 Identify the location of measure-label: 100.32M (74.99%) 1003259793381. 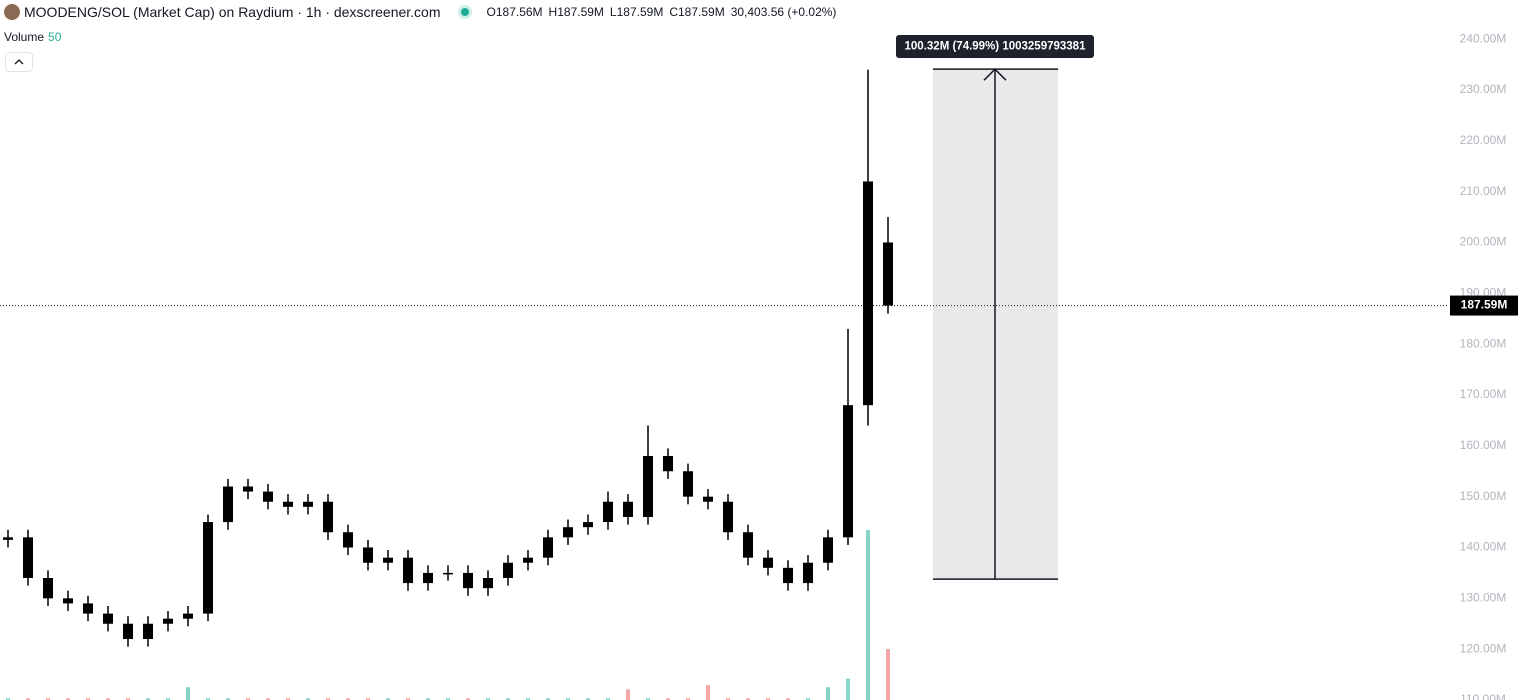
(996, 47).